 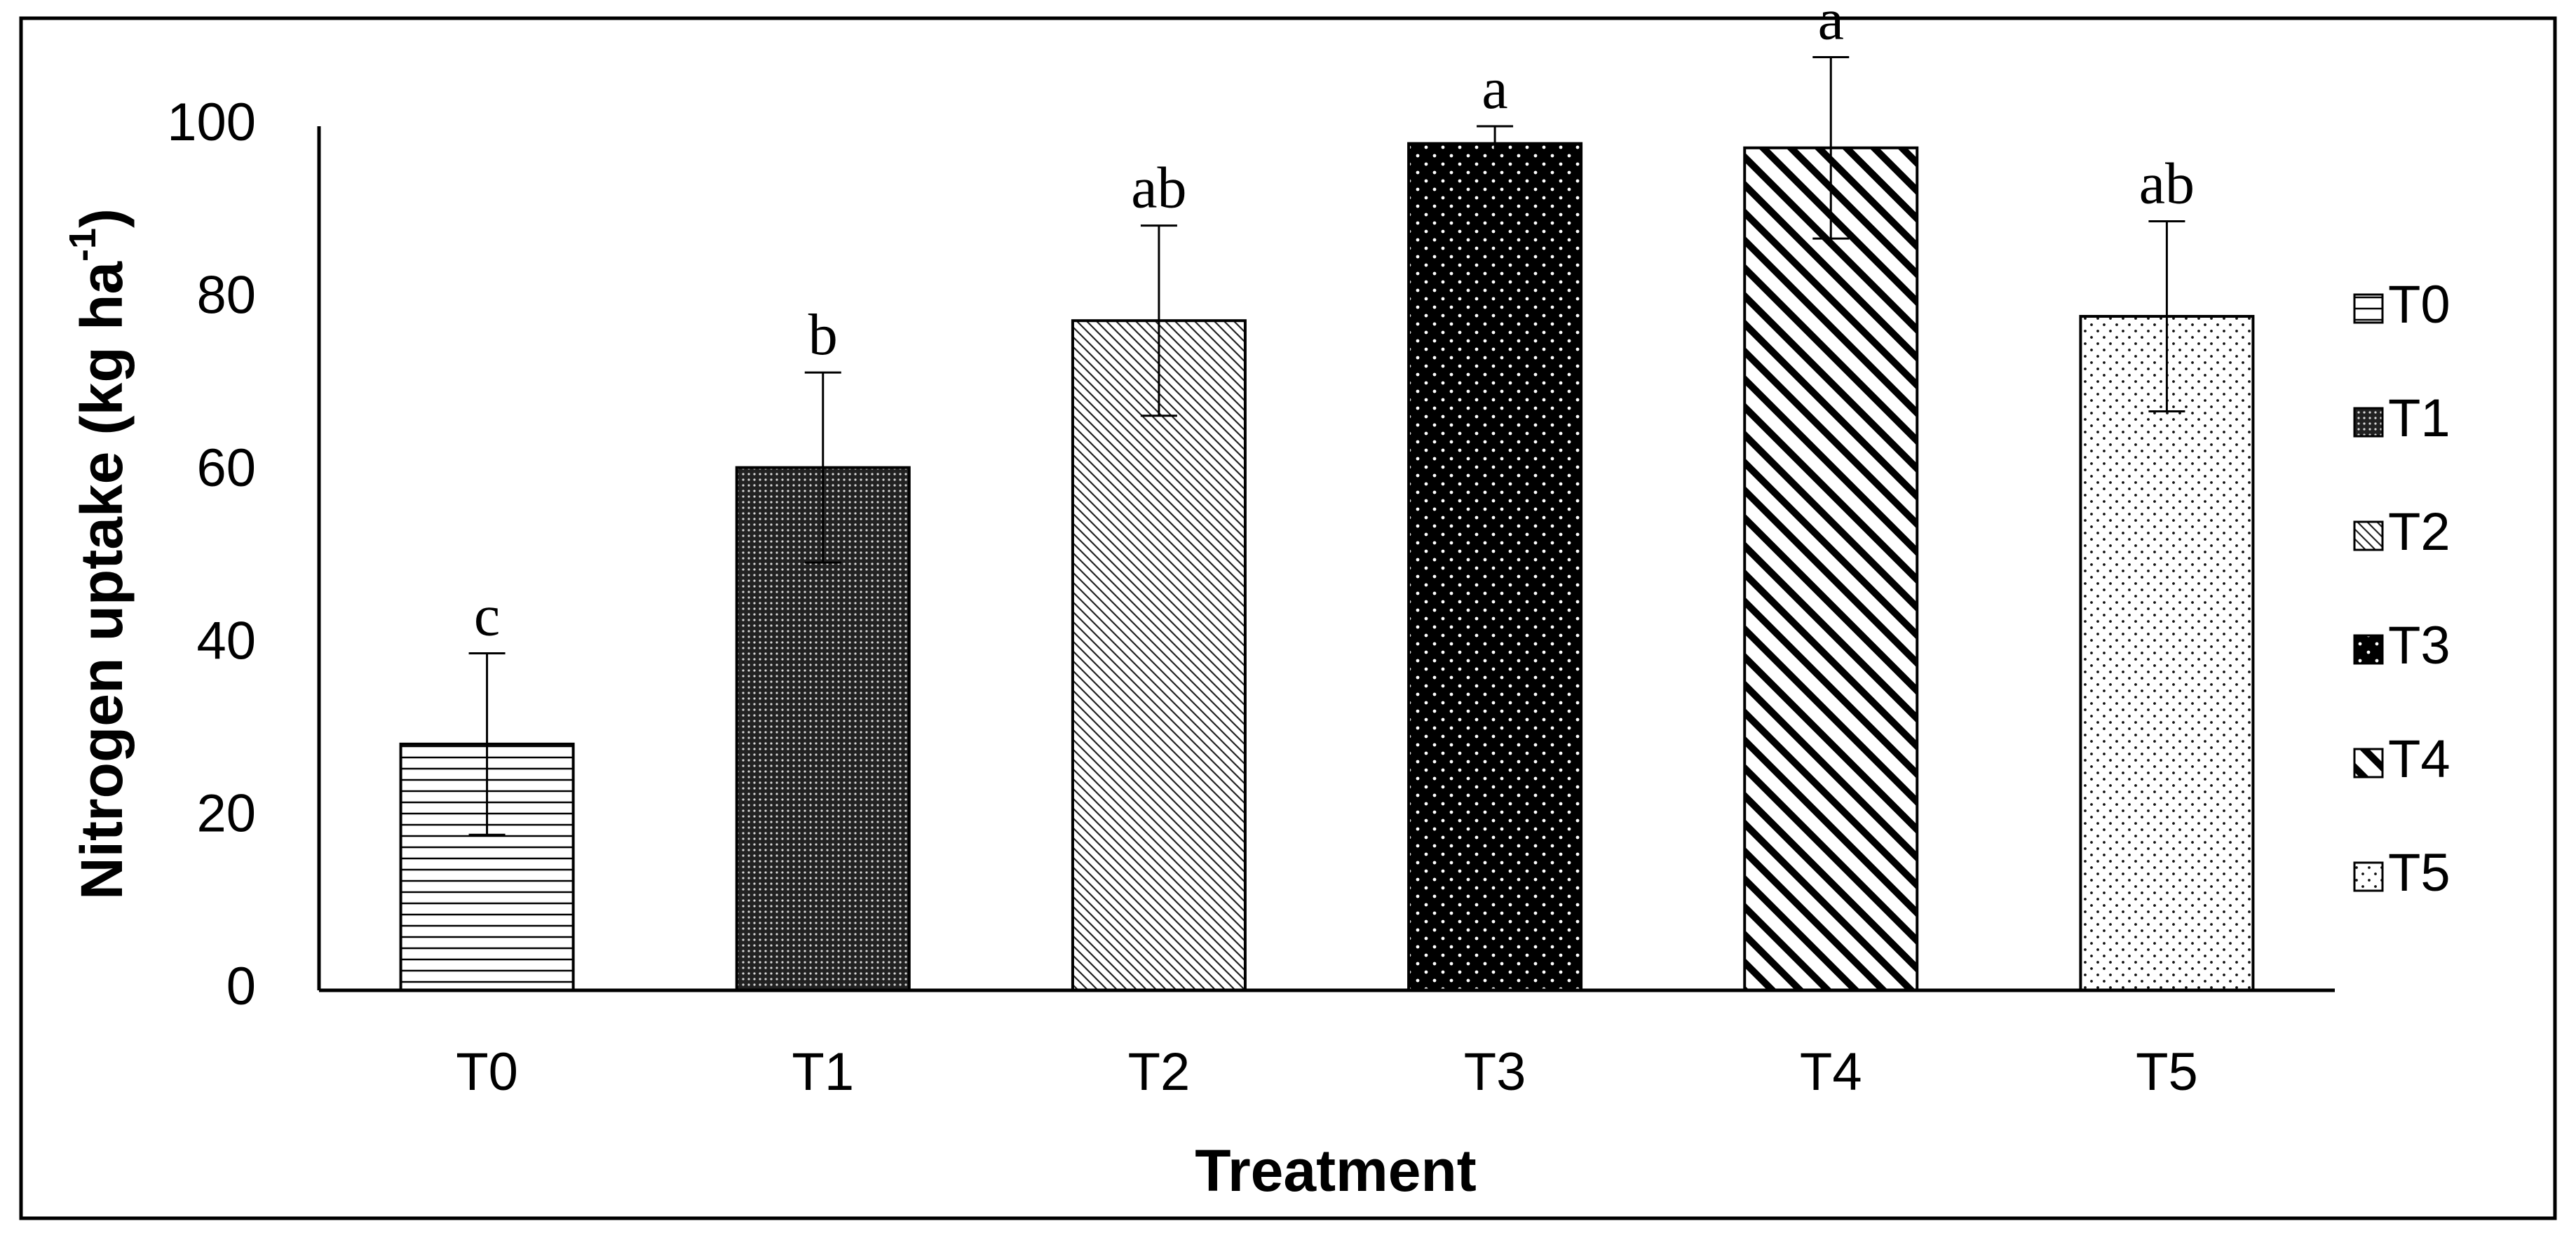 What do you see at coordinates (2401, 589) in the screenshot?
I see `legend: T0 T1 T2 T3 T4 T5` at bounding box center [2401, 589].